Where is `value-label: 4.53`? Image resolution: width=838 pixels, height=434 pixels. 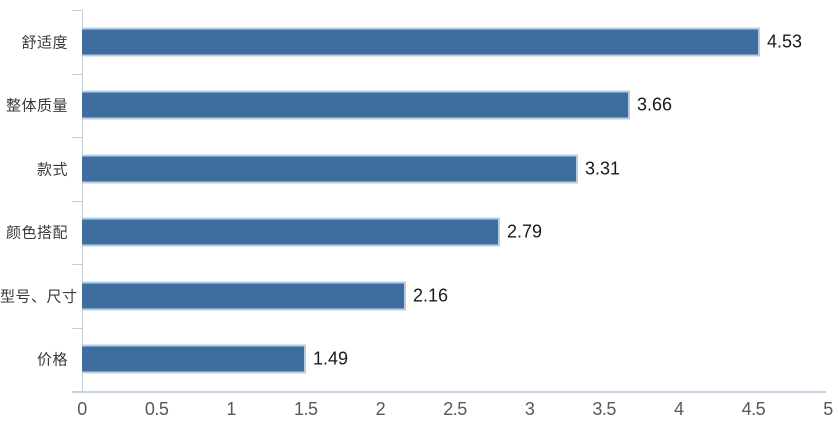
value-label: 4.53 is located at coordinates (785, 41).